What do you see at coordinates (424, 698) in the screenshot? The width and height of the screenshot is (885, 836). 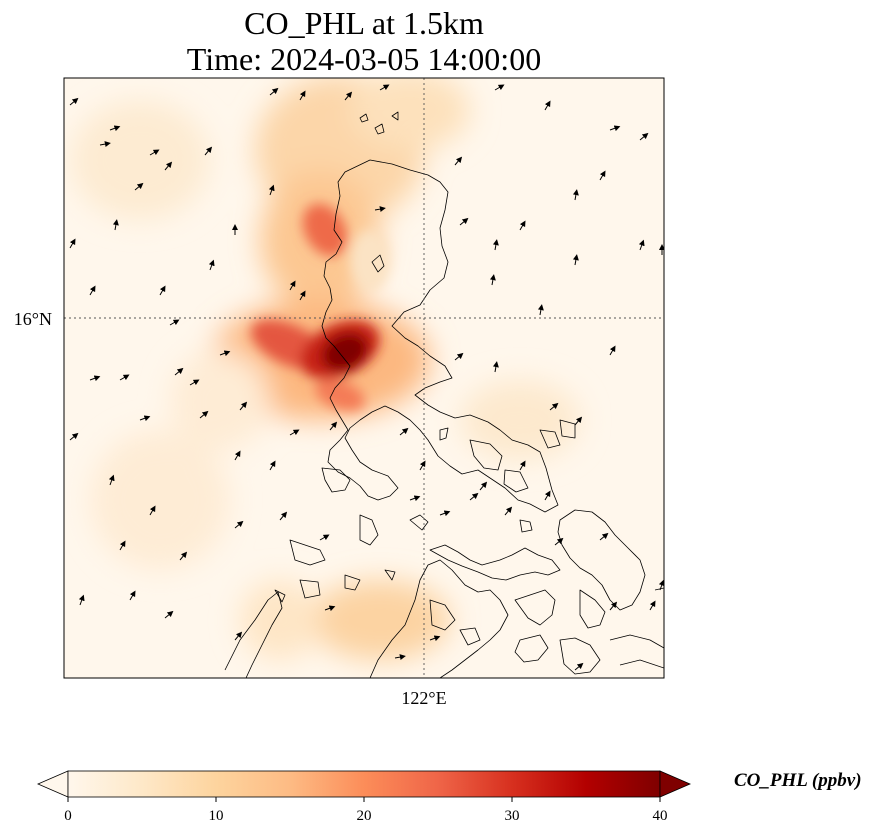 I see `longitude-tick-label: 122°E` at bounding box center [424, 698].